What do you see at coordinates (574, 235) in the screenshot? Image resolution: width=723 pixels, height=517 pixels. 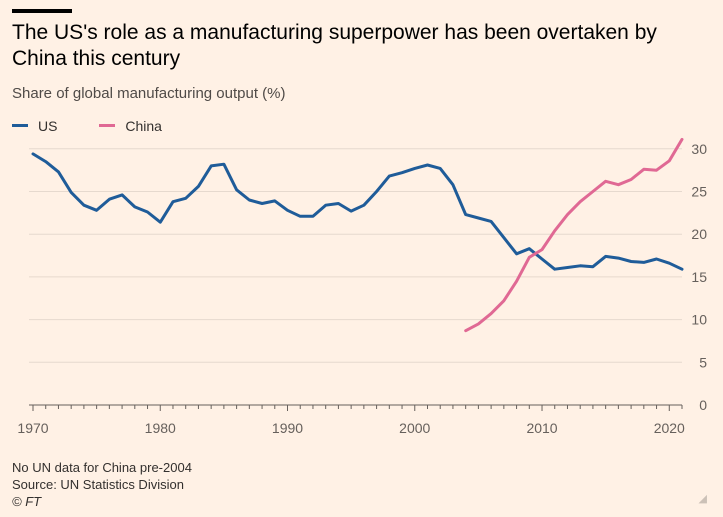 I see `series-line-china` at bounding box center [574, 235].